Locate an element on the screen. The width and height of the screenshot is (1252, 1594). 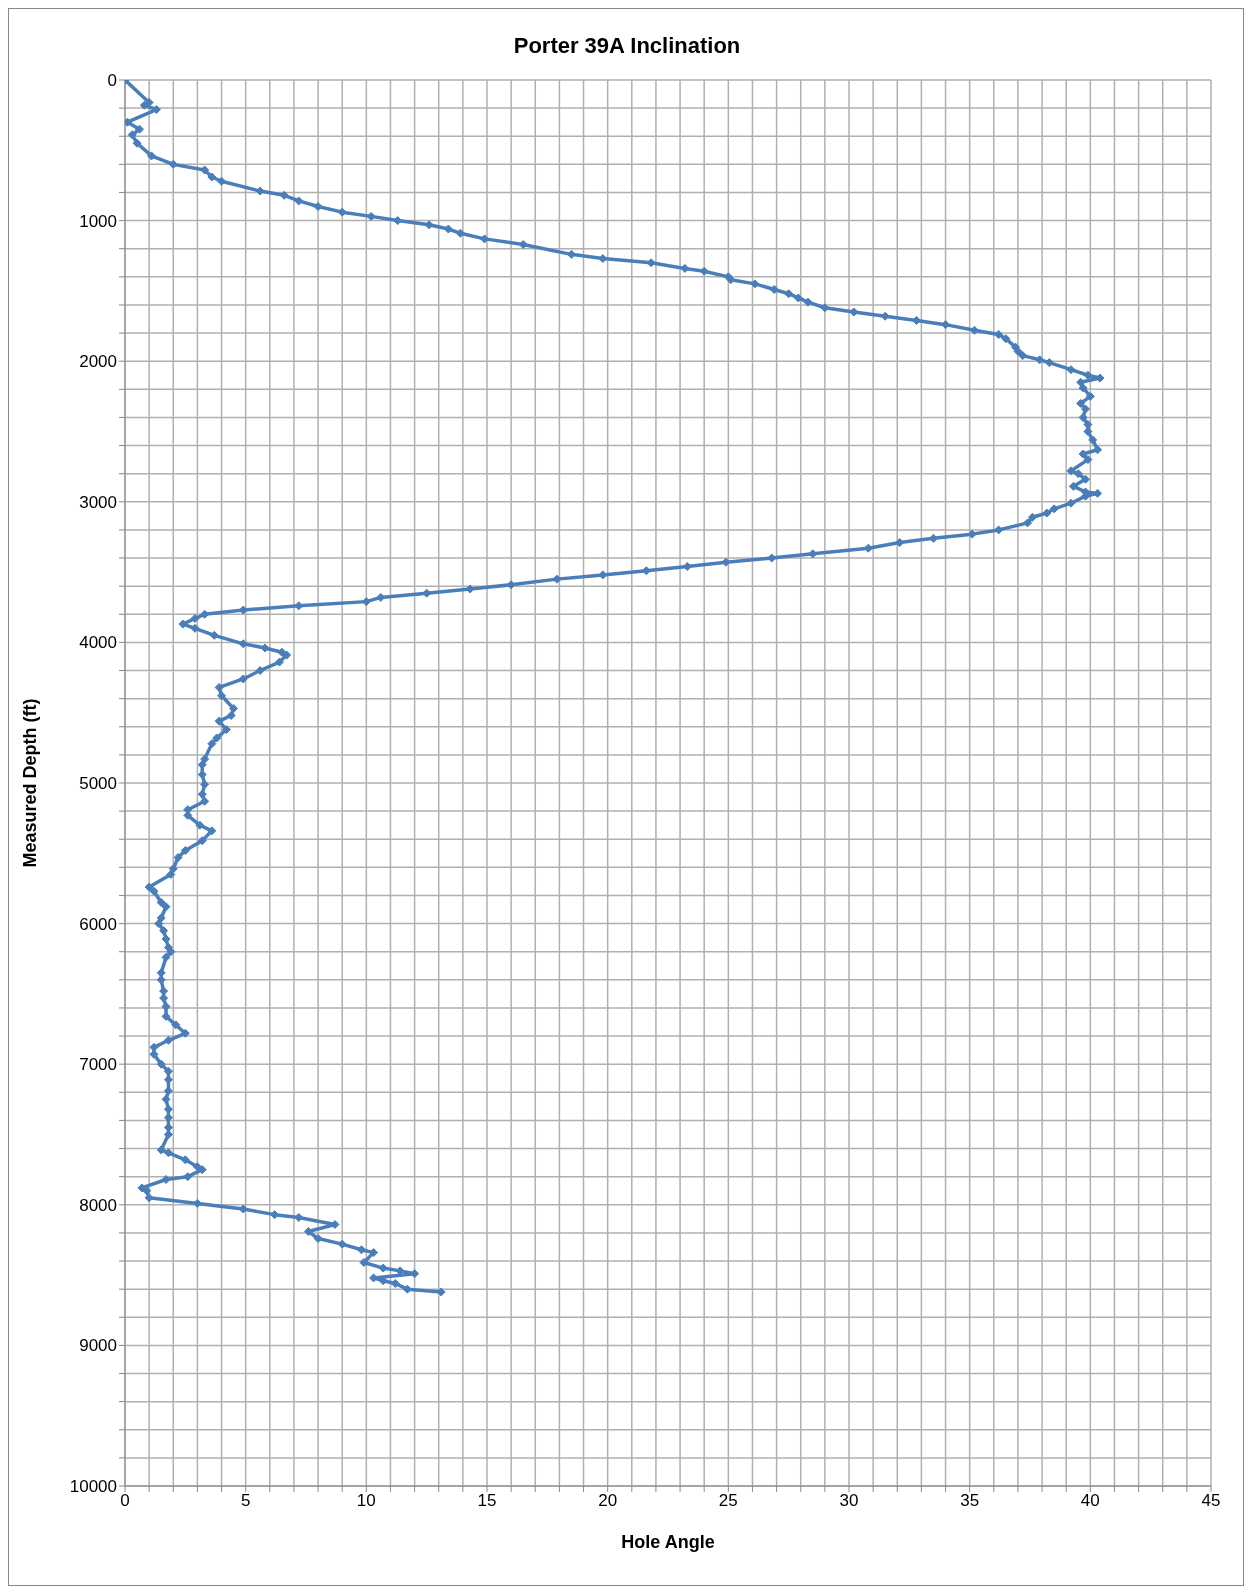
y-tick-label: 8000 is located at coordinates (98, 1205).